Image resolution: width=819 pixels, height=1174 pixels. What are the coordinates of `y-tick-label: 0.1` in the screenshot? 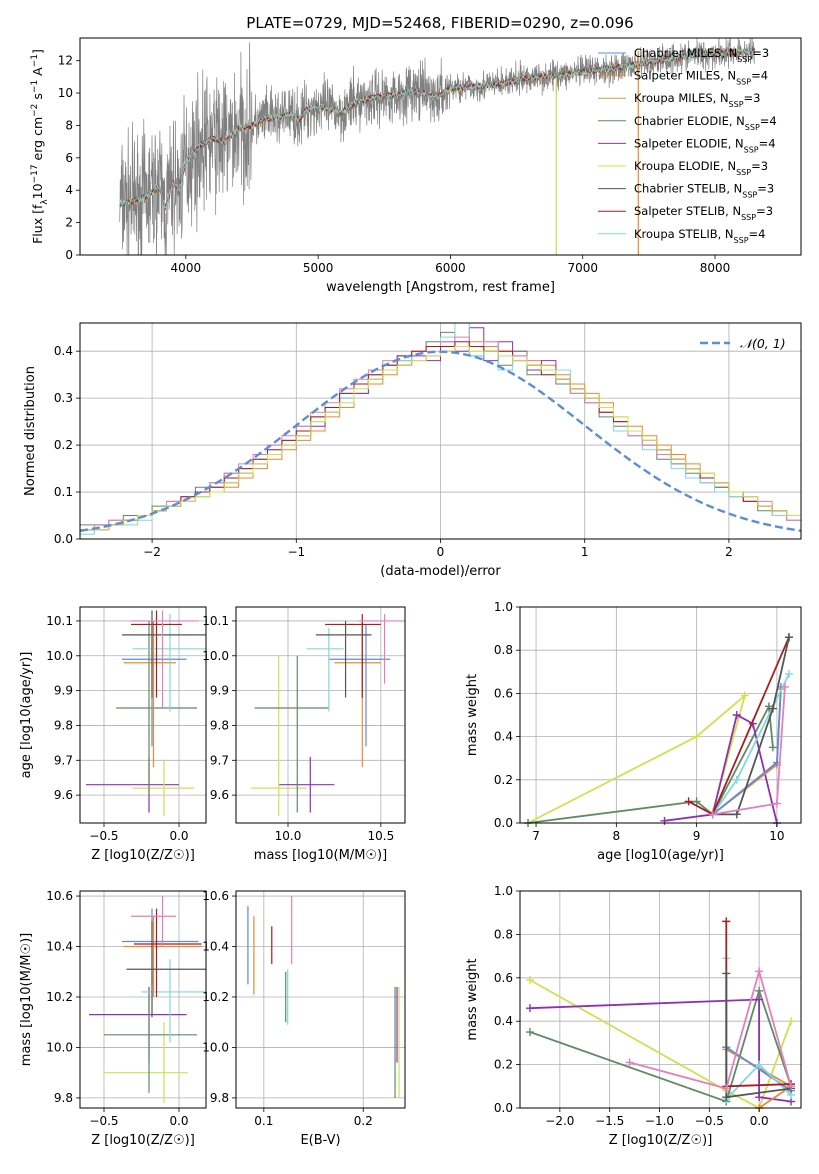 It's located at (63, 492).